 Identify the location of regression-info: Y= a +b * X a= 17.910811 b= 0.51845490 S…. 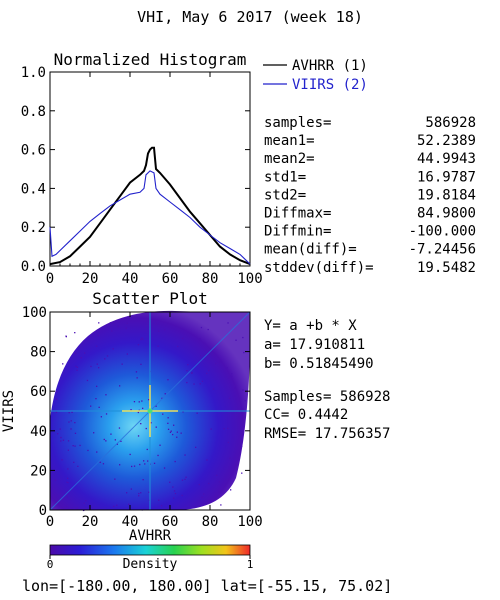
(327, 380).